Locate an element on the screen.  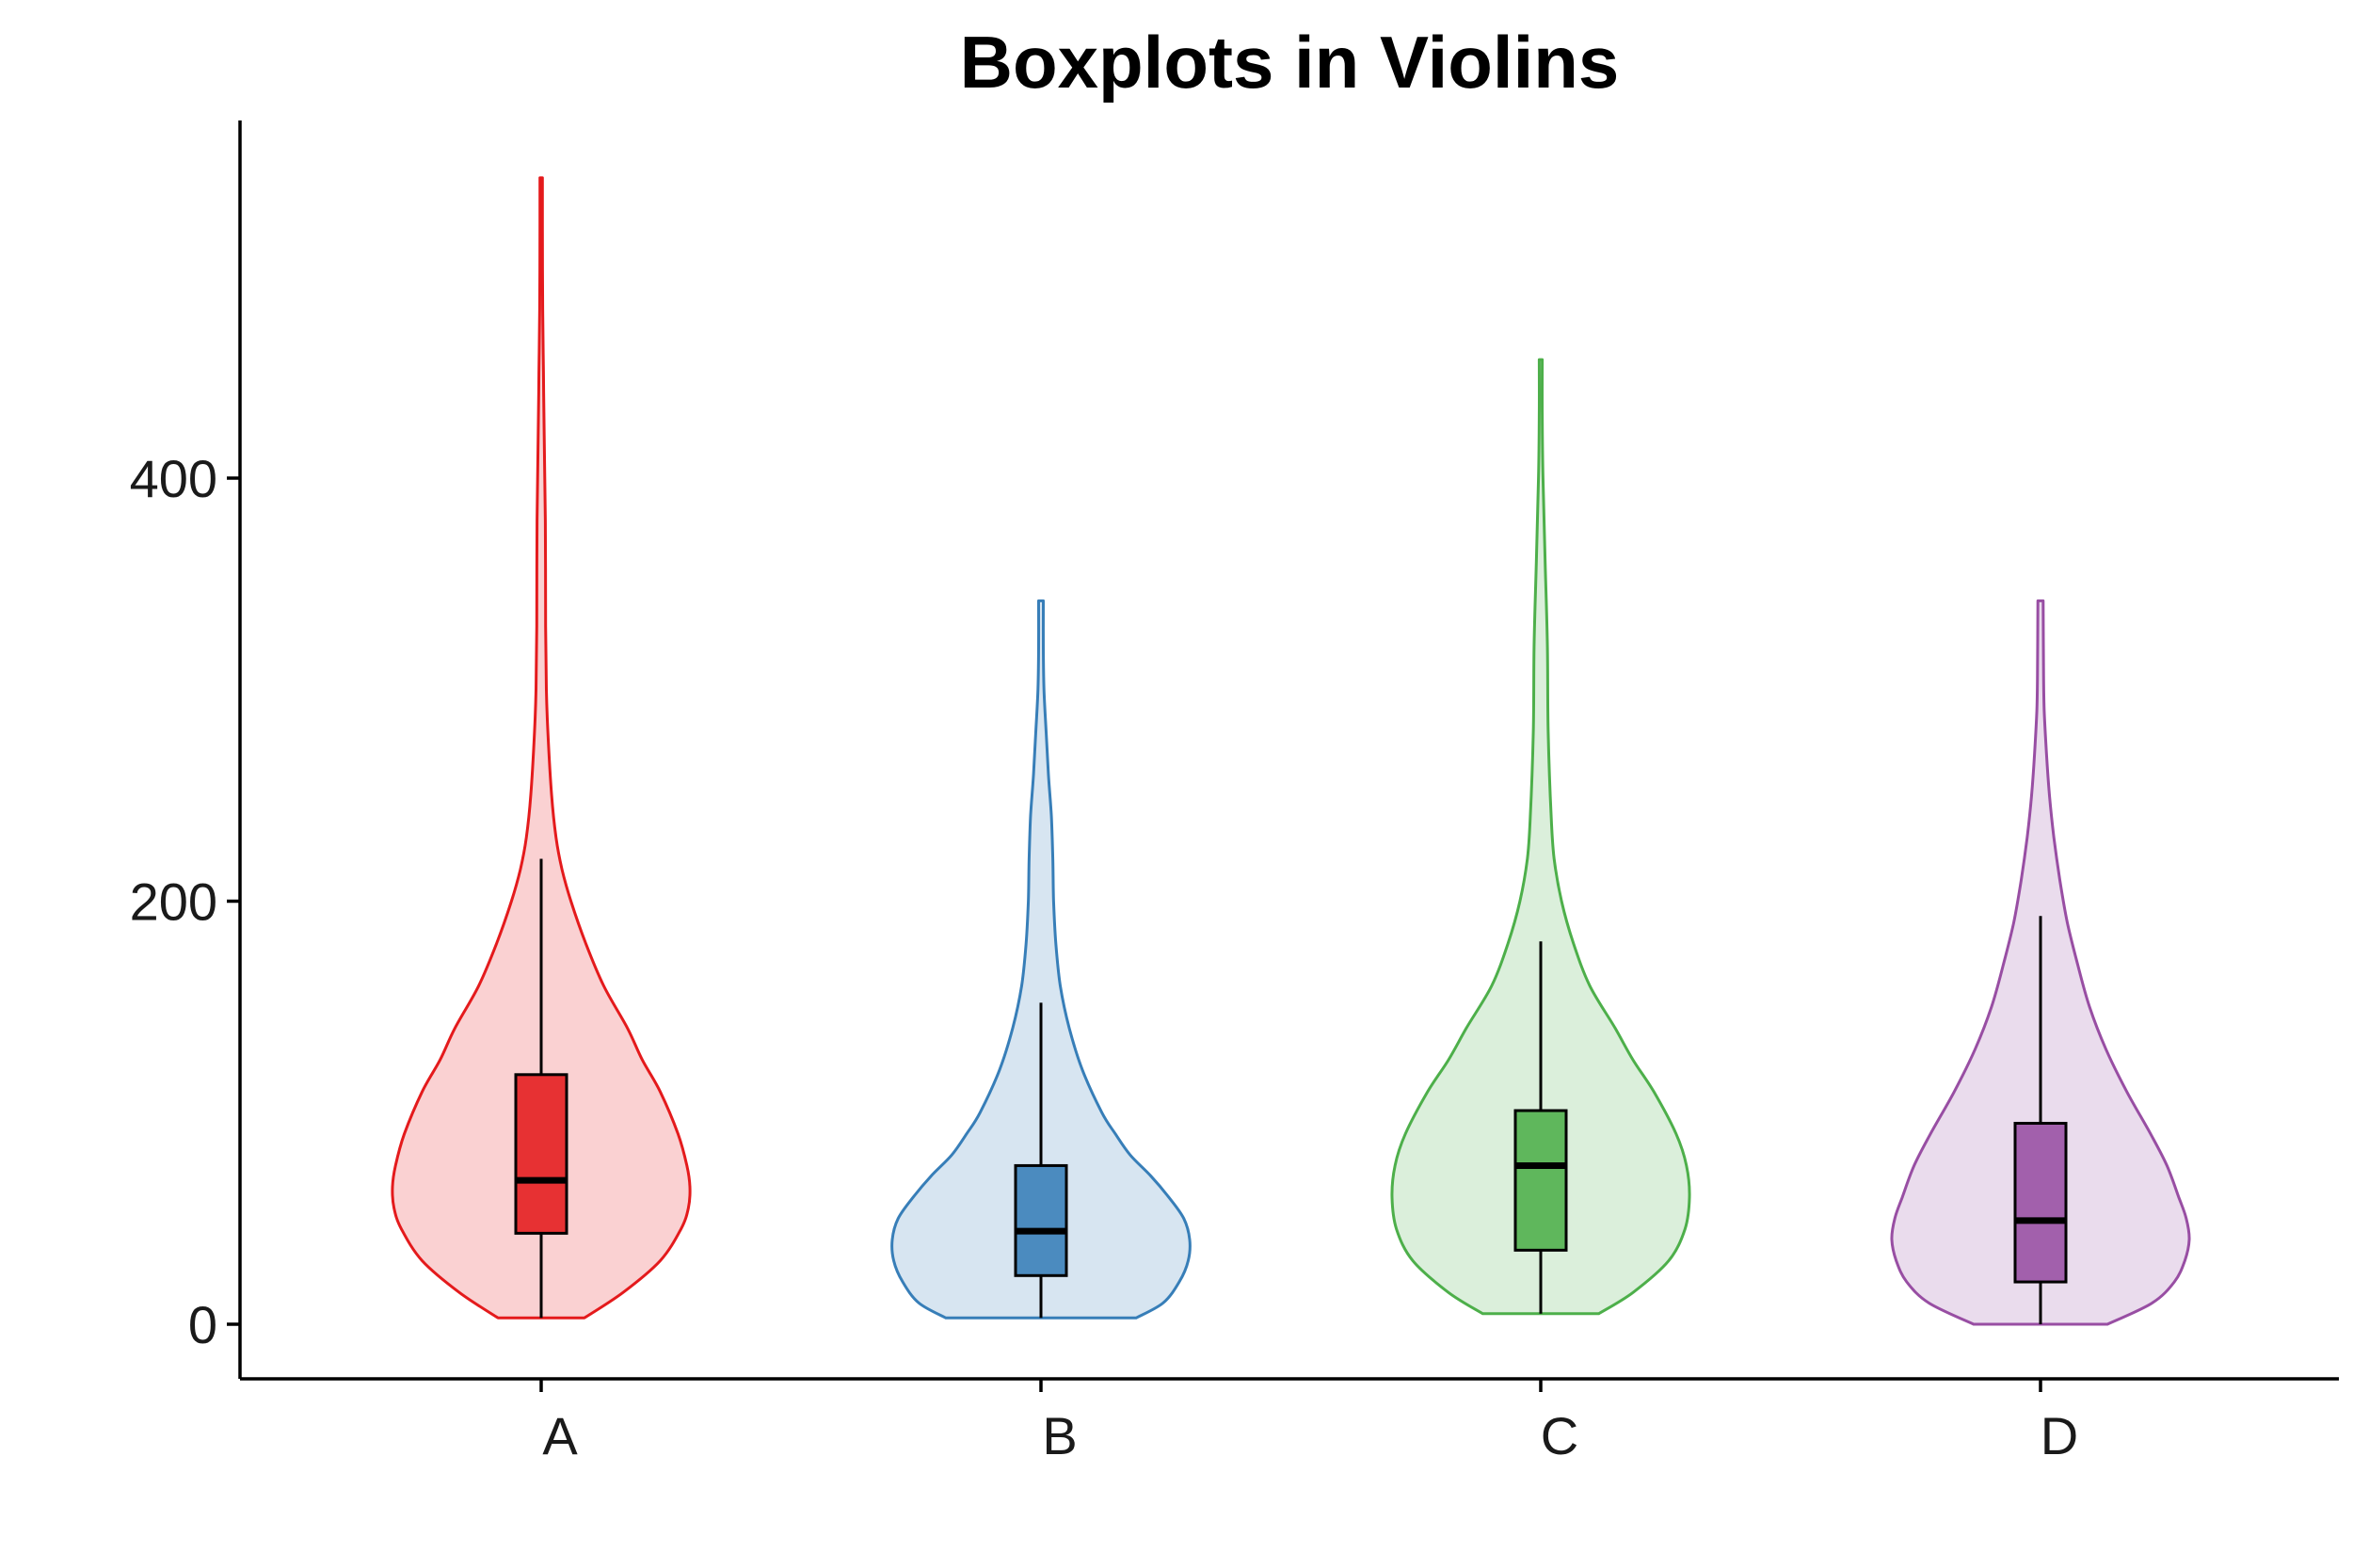
box-c is located at coordinates (1541, 1180).